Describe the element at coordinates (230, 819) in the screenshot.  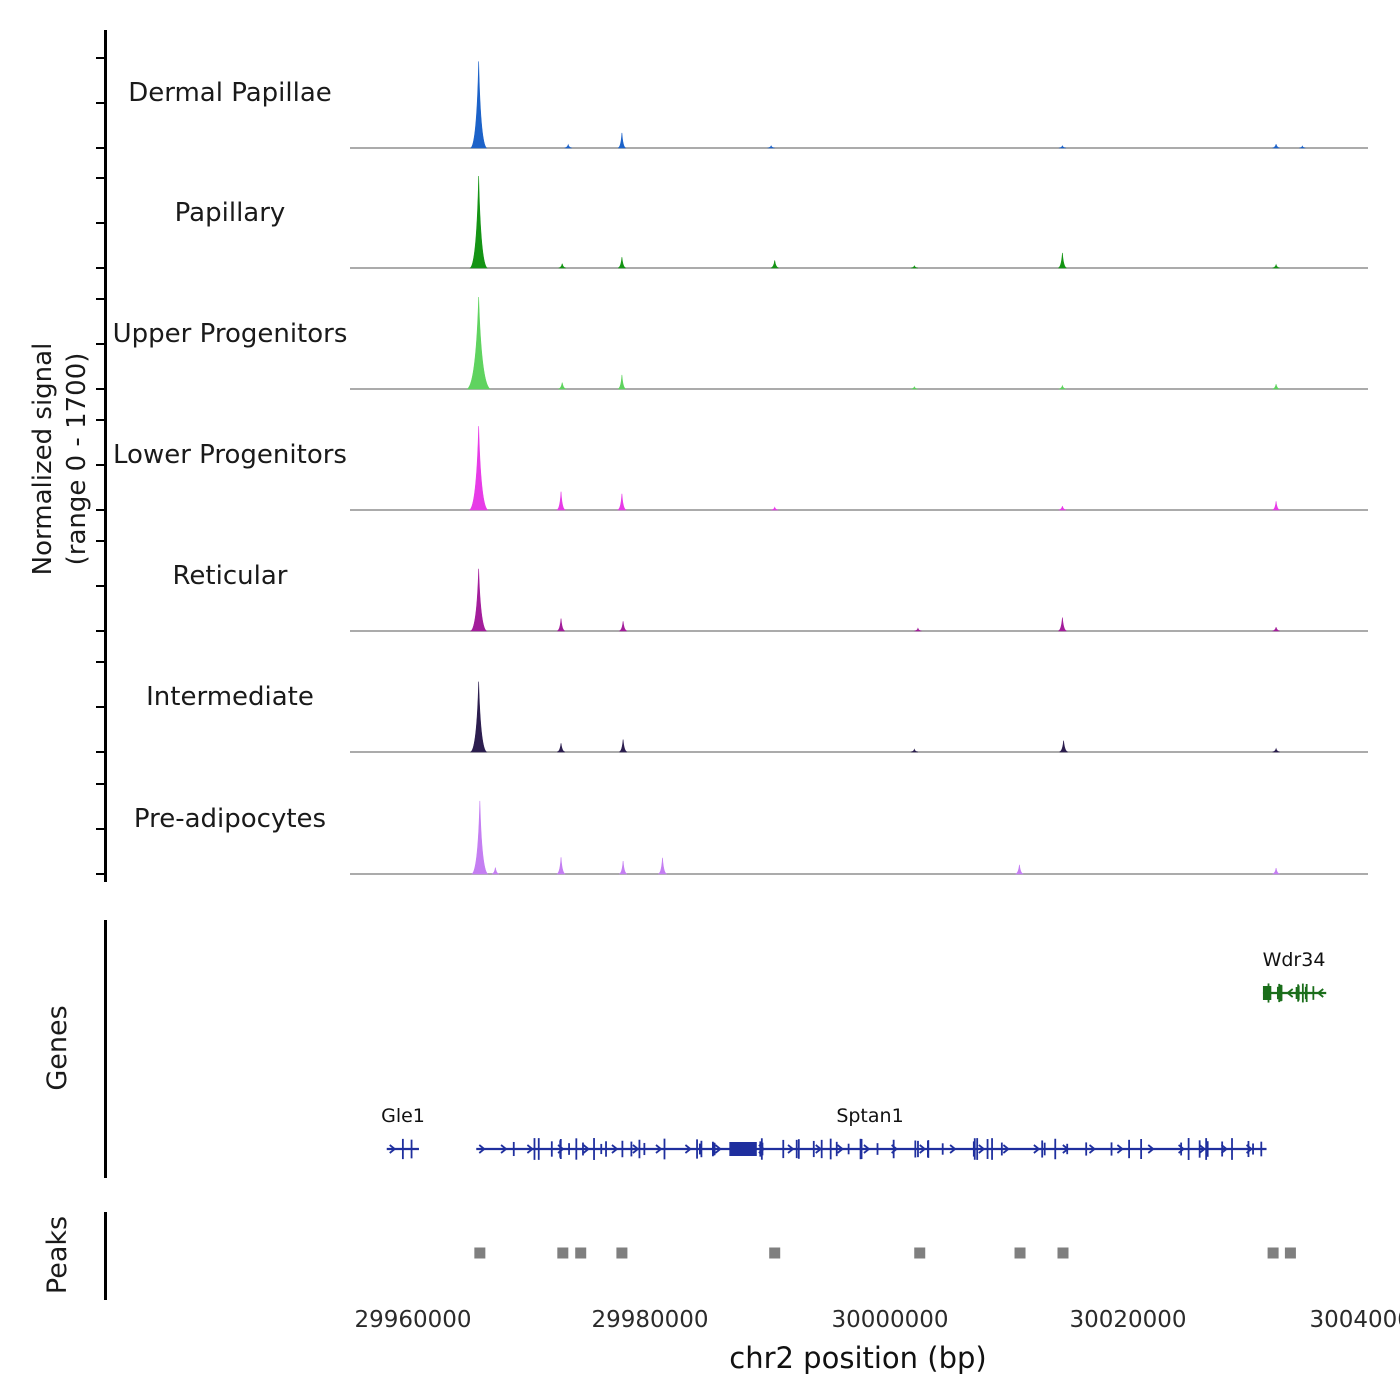
I see `track-label-pre-adipocytes: Pre-adipocytes` at that location.